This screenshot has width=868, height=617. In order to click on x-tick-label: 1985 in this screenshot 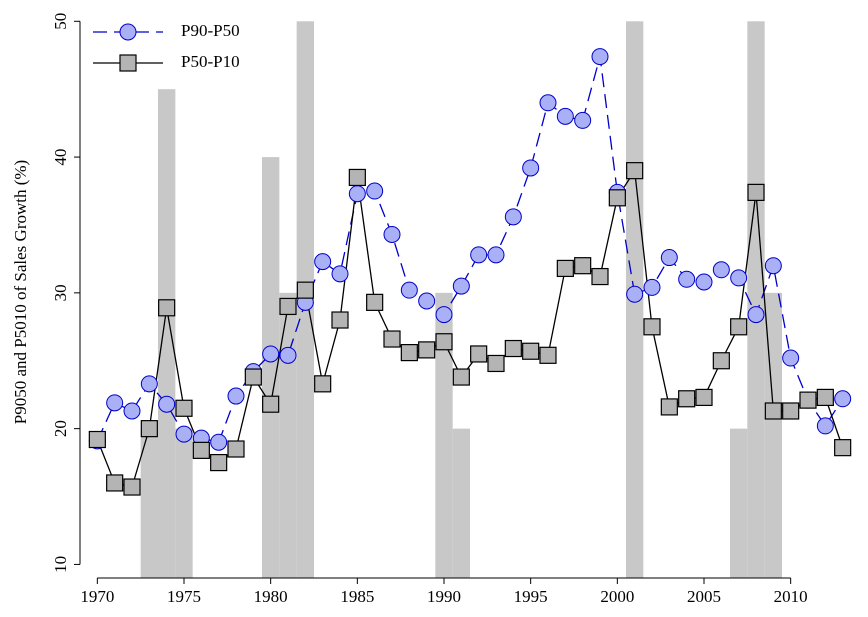, I will do `click(357, 596)`.